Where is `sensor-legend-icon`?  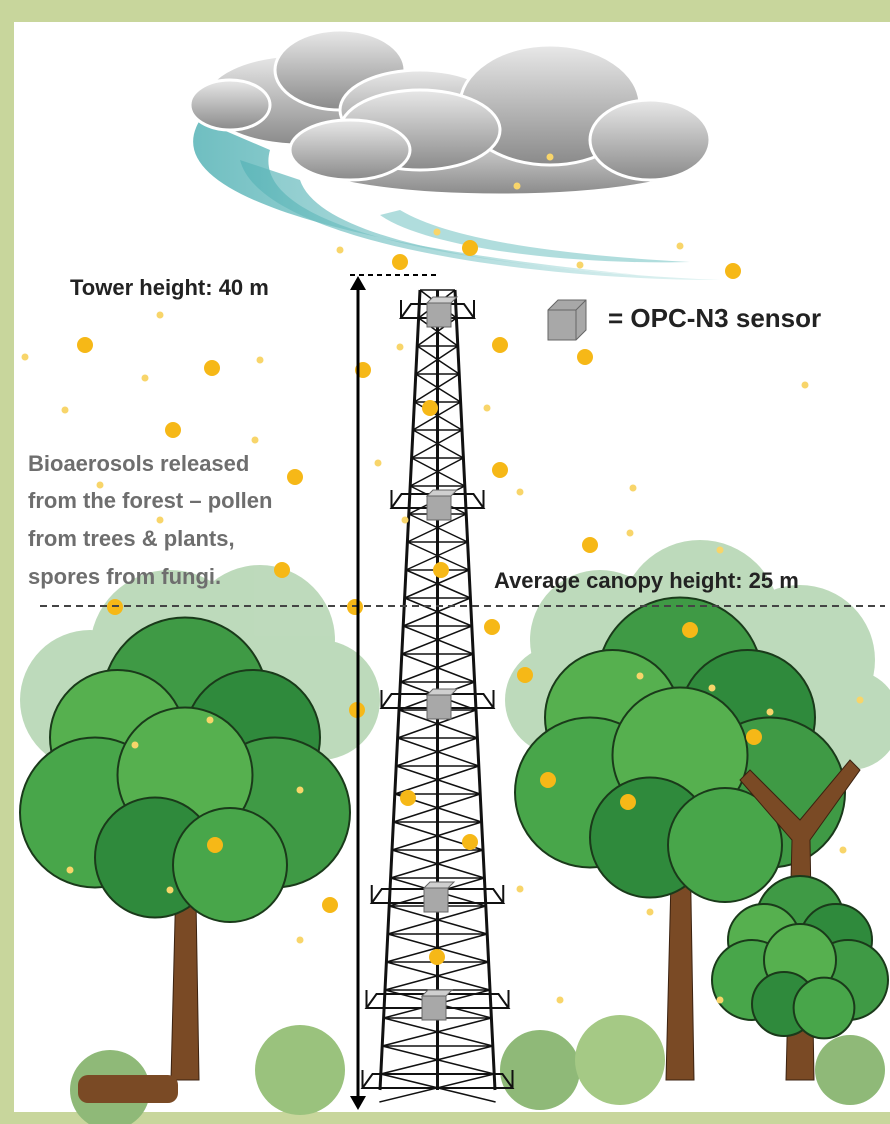 sensor-legend-icon is located at coordinates (567, 320).